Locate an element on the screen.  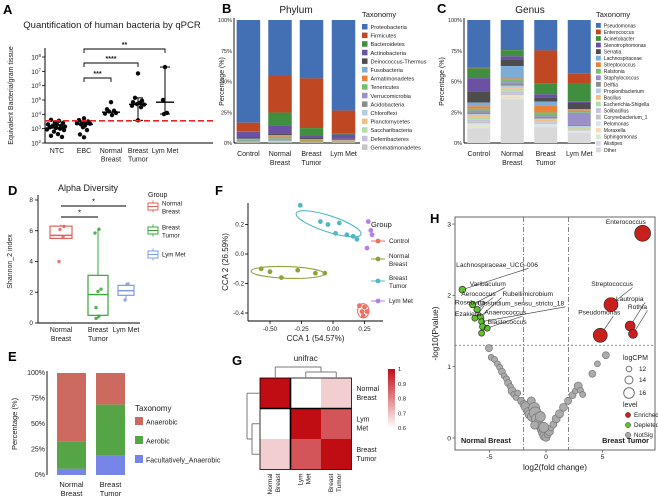
y-tick-label: 0 is located at coordinates (449, 438).